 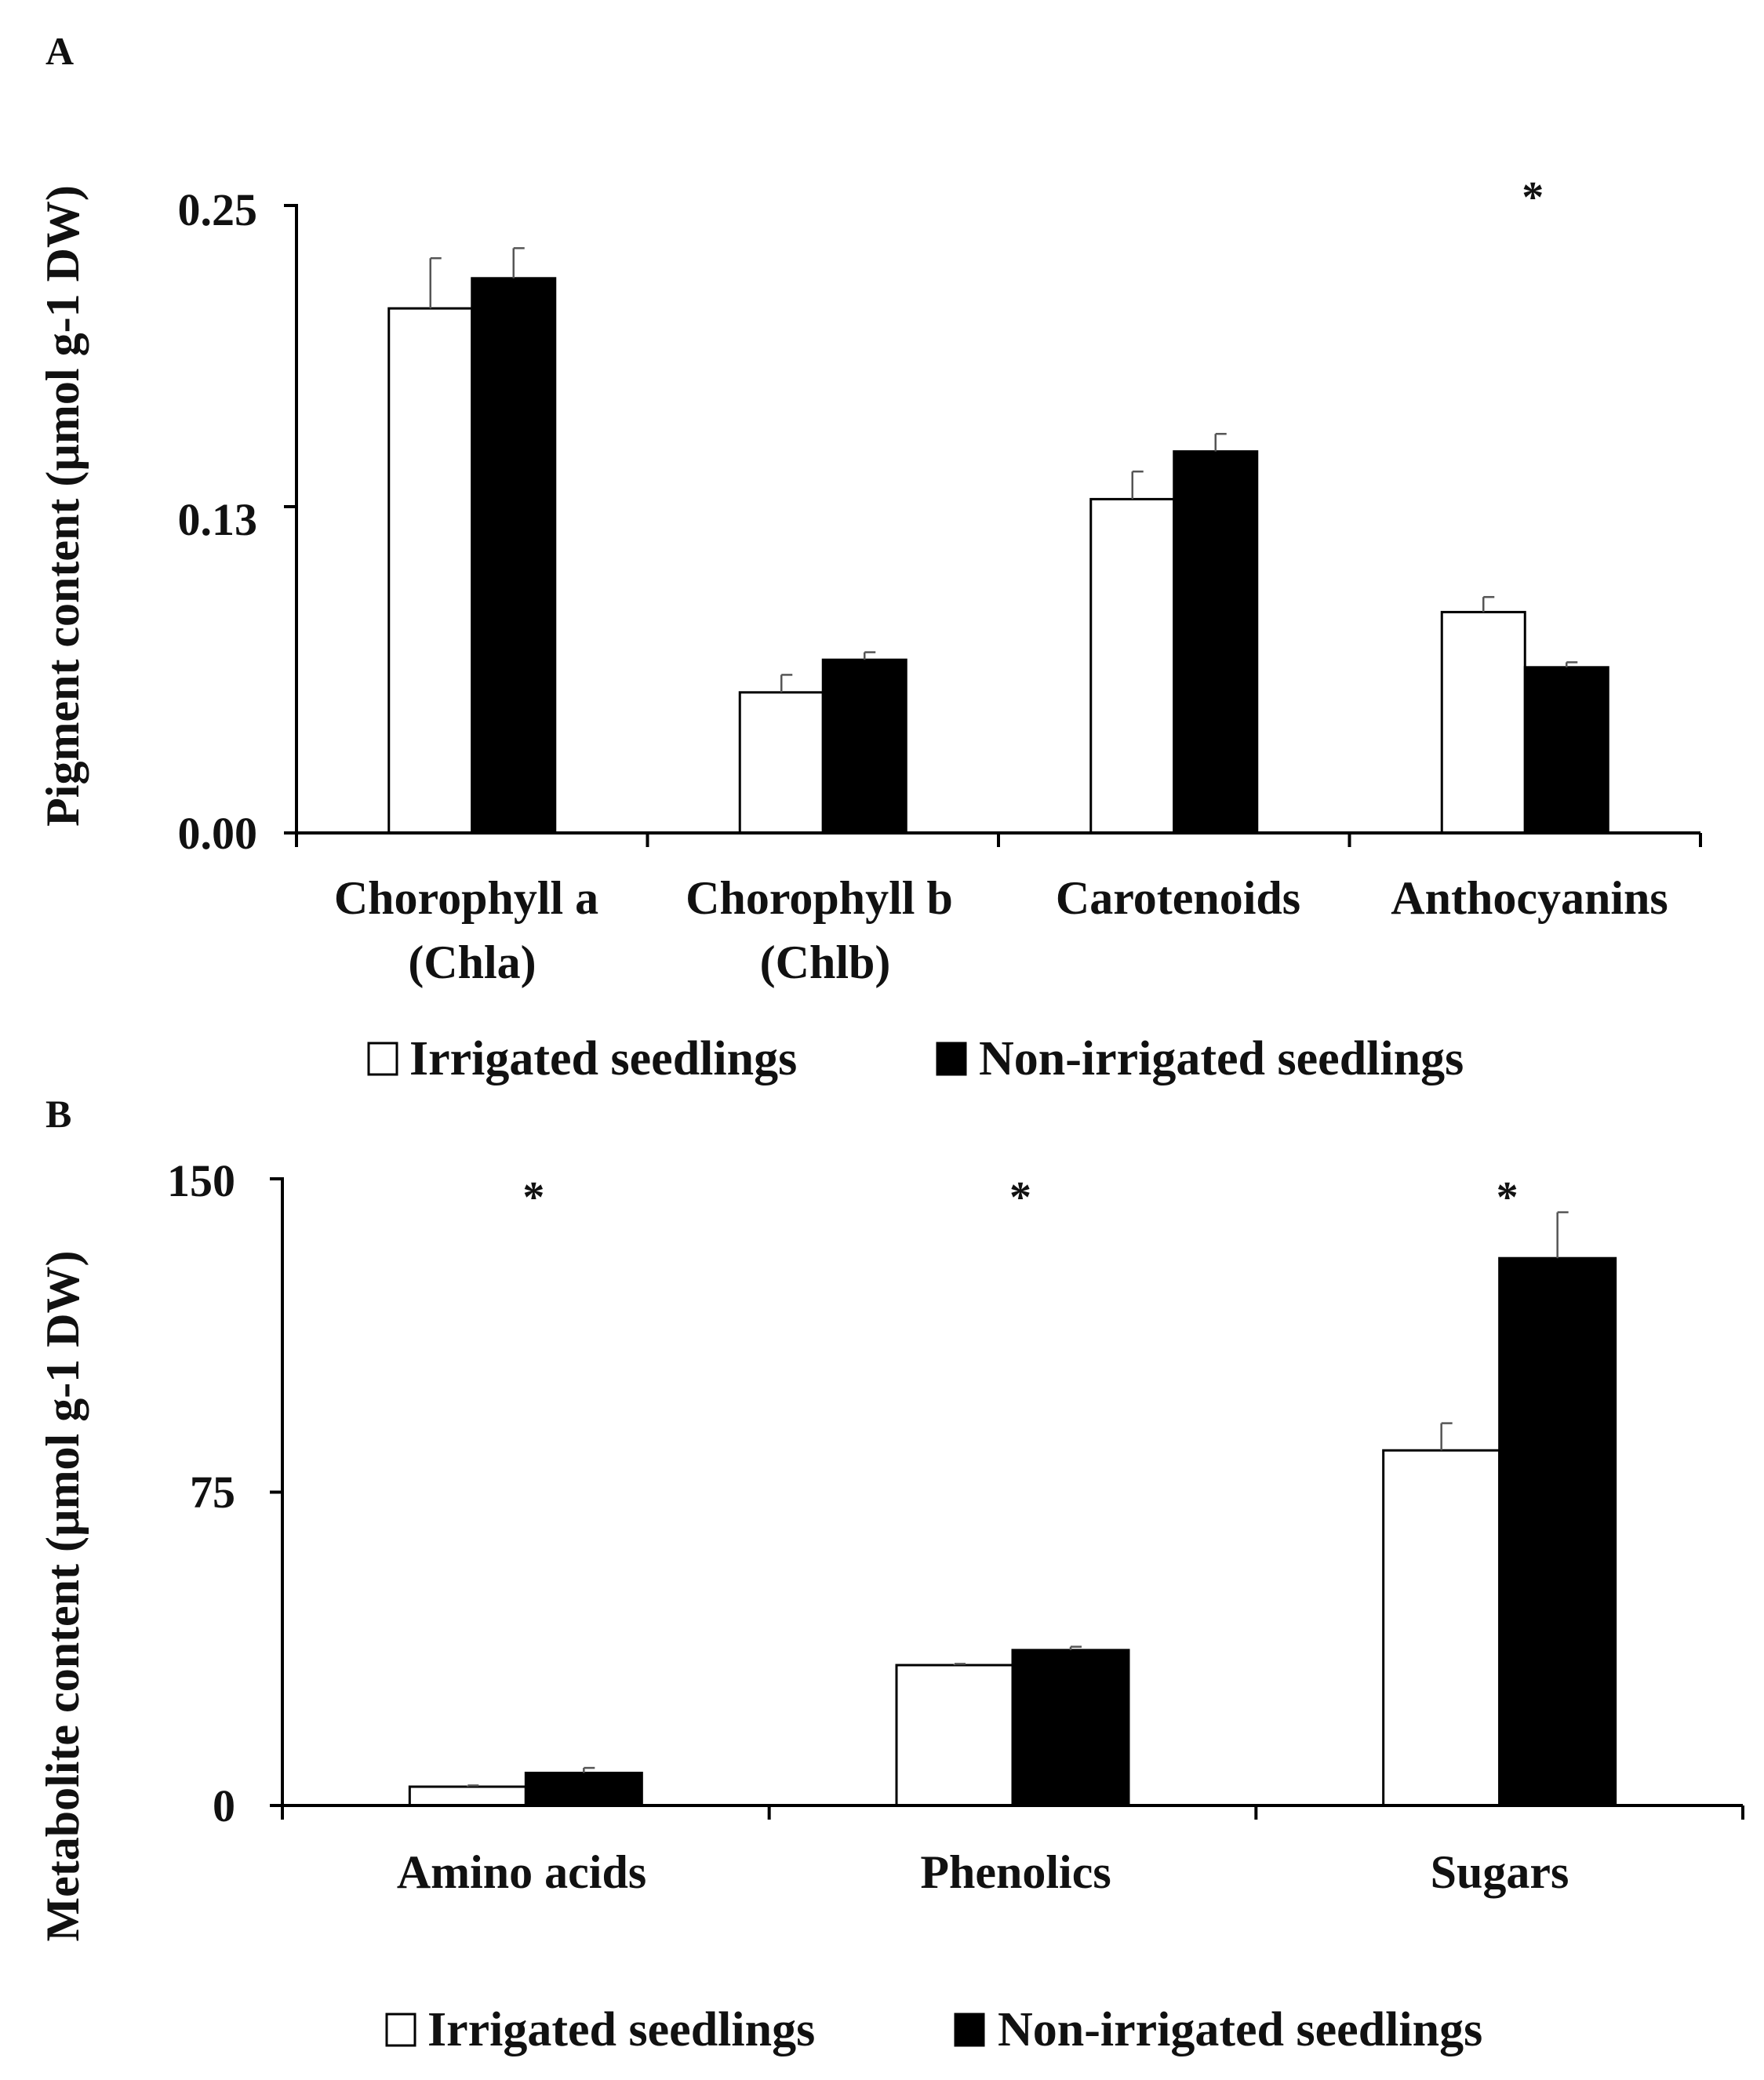 What do you see at coordinates (1500, 1872) in the screenshot?
I see `panel-b-category-label: Sugars` at bounding box center [1500, 1872].